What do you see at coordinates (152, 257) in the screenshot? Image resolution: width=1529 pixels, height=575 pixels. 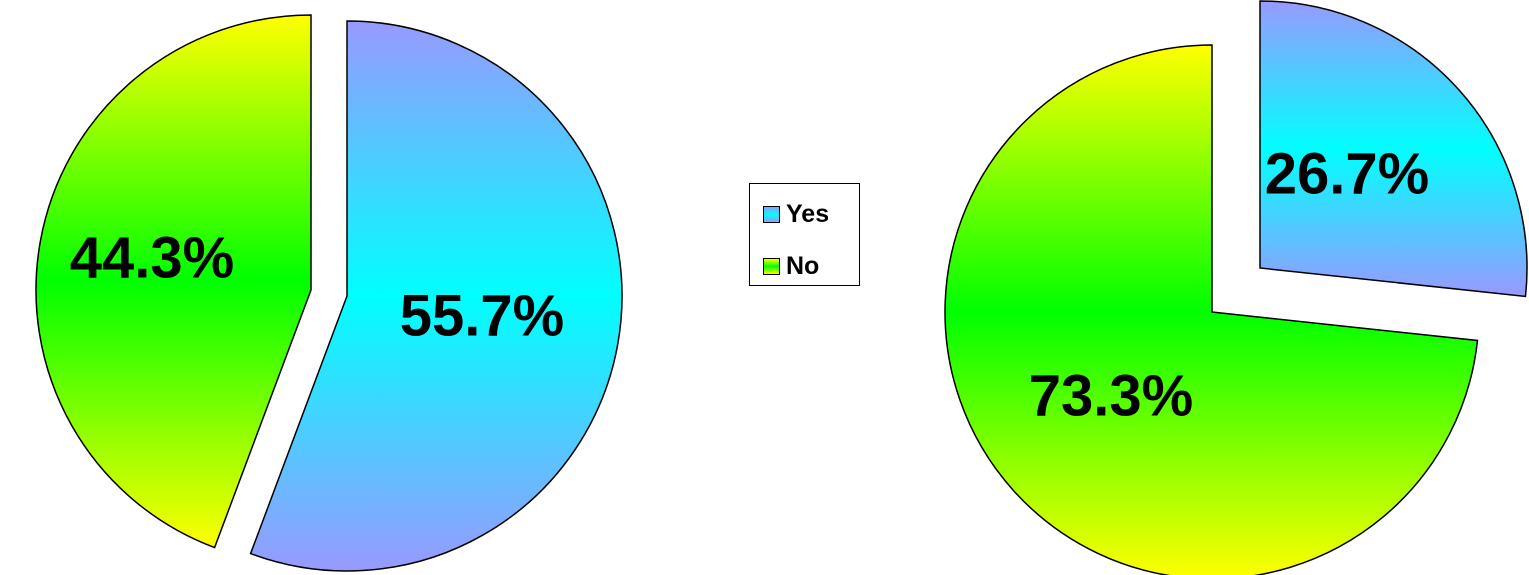 I see `pie-1-label-no: 44.3%` at bounding box center [152, 257].